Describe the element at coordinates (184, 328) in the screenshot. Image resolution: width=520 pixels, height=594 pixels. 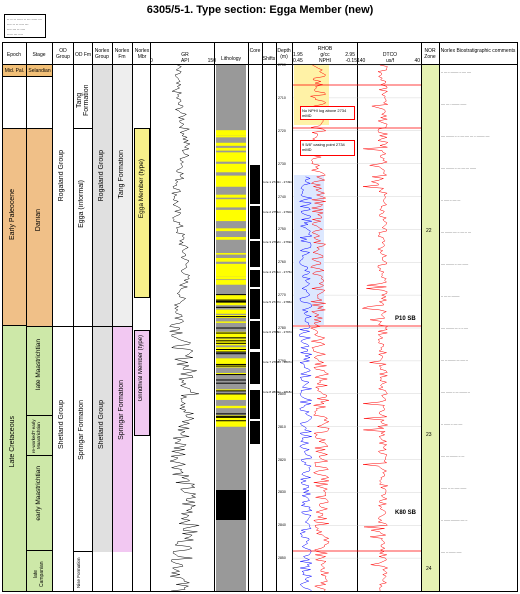
I see `gr-curve` at that location.